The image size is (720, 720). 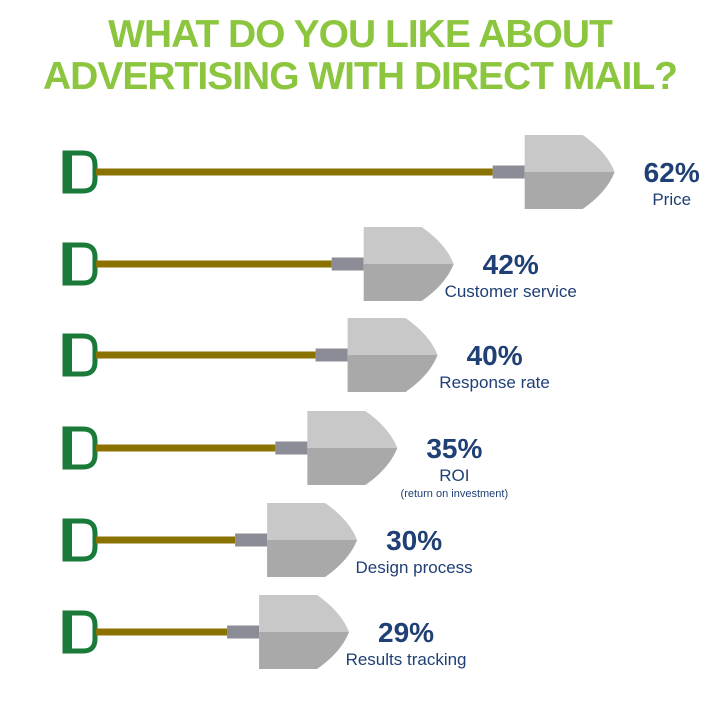 What do you see at coordinates (455, 494) in the screenshot?
I see `category-note: (return on investment)` at bounding box center [455, 494].